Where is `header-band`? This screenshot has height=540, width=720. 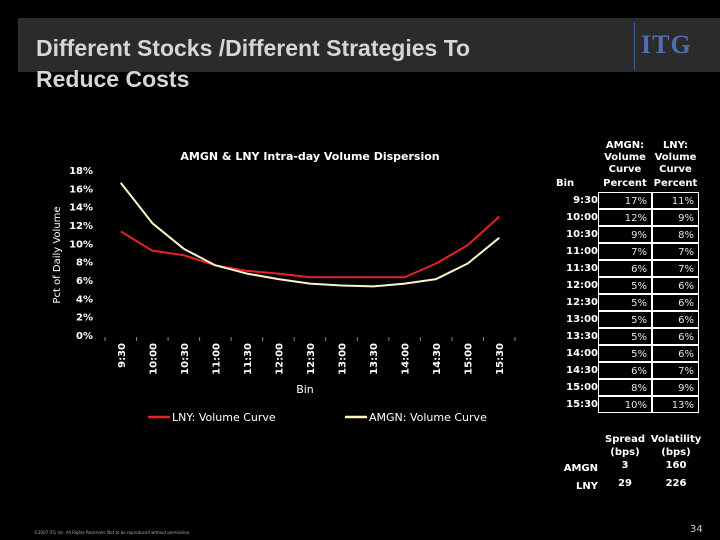 header-band is located at coordinates (369, 45).